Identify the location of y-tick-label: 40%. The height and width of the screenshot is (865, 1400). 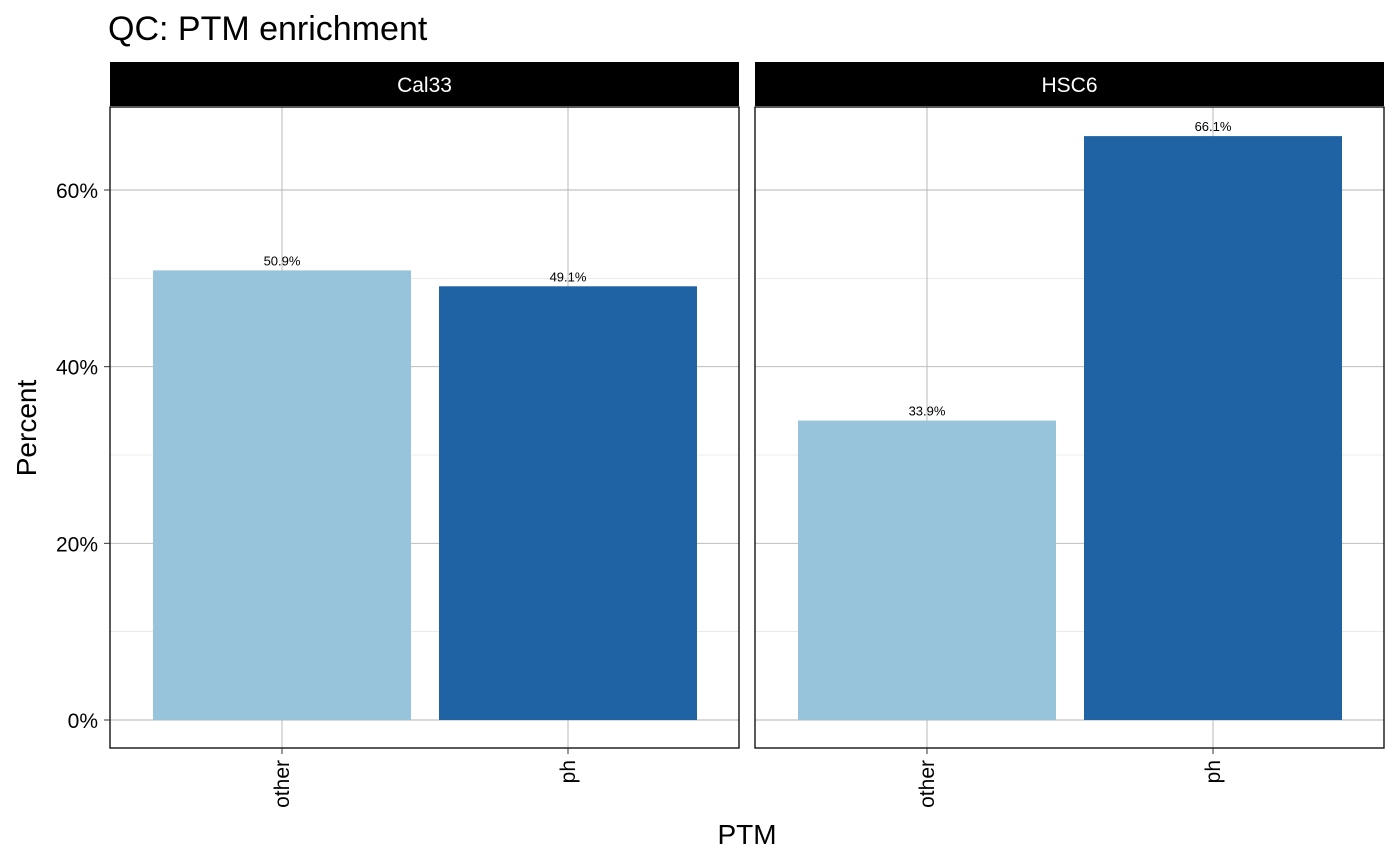
(77, 368).